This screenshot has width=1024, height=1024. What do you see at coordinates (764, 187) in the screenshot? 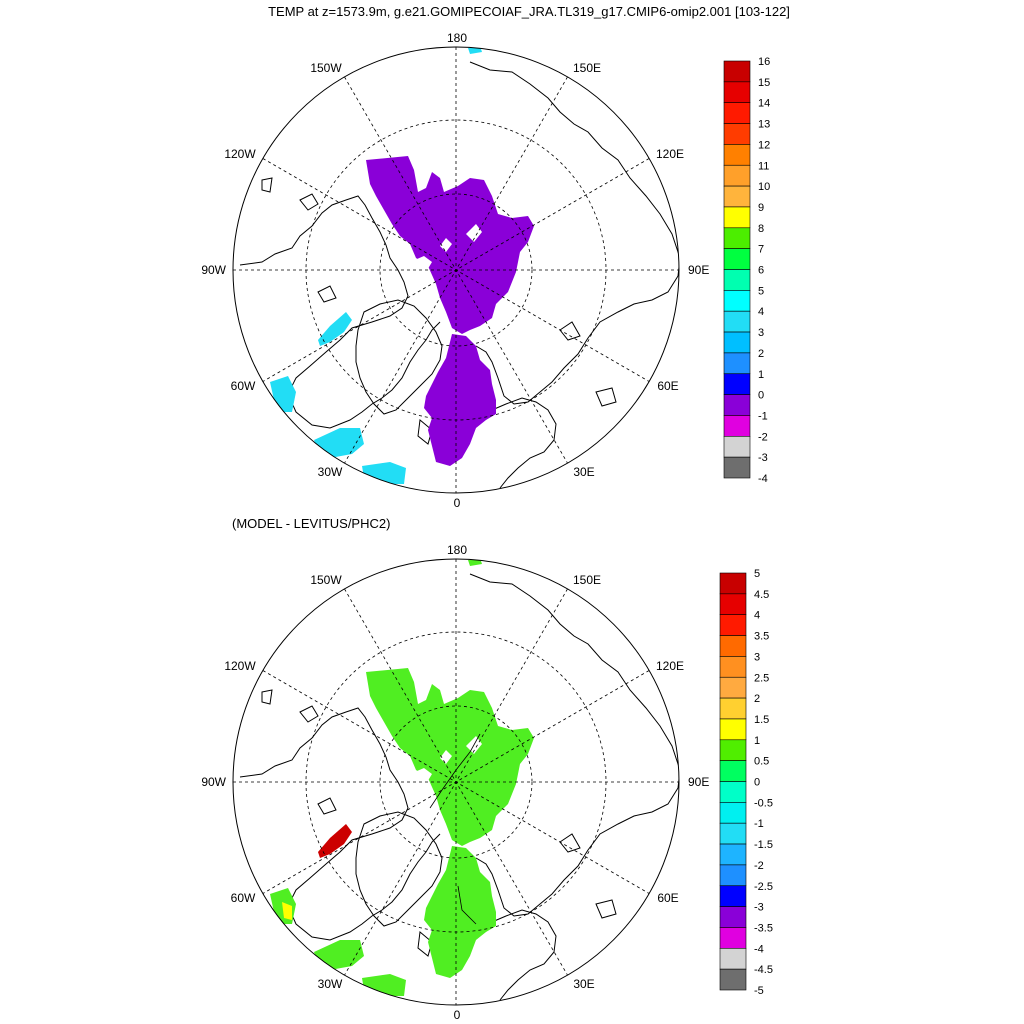
I see `colorbar-tick-label: 10` at bounding box center [764, 187].